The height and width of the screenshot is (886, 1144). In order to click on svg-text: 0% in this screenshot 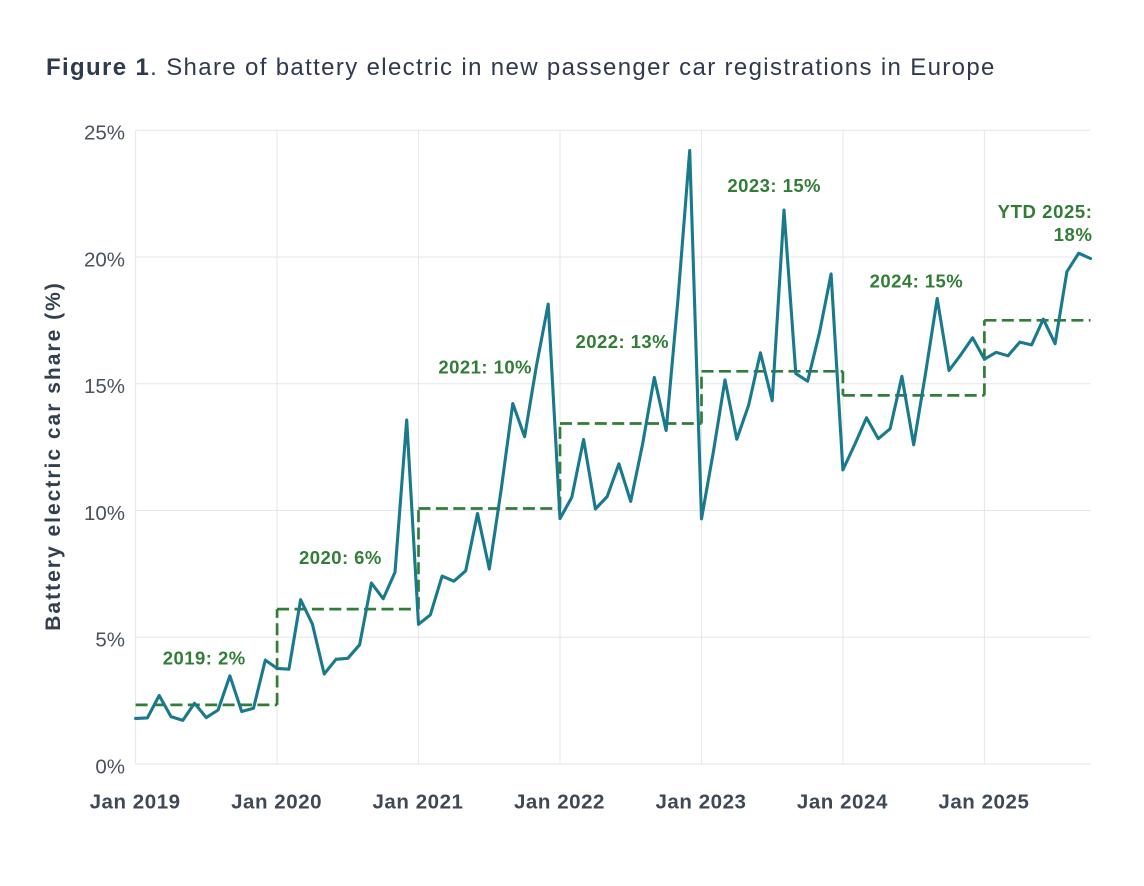, I will do `click(110, 767)`.